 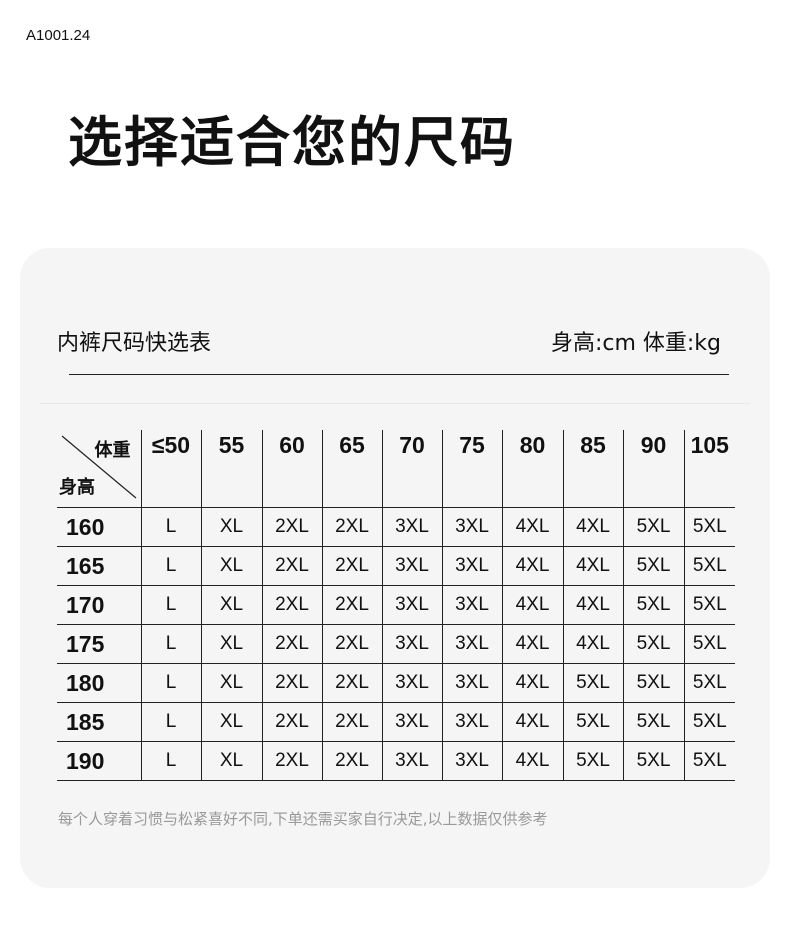 I want to click on chart-subtitle: 内裤尺码快选表, so click(x=134, y=343).